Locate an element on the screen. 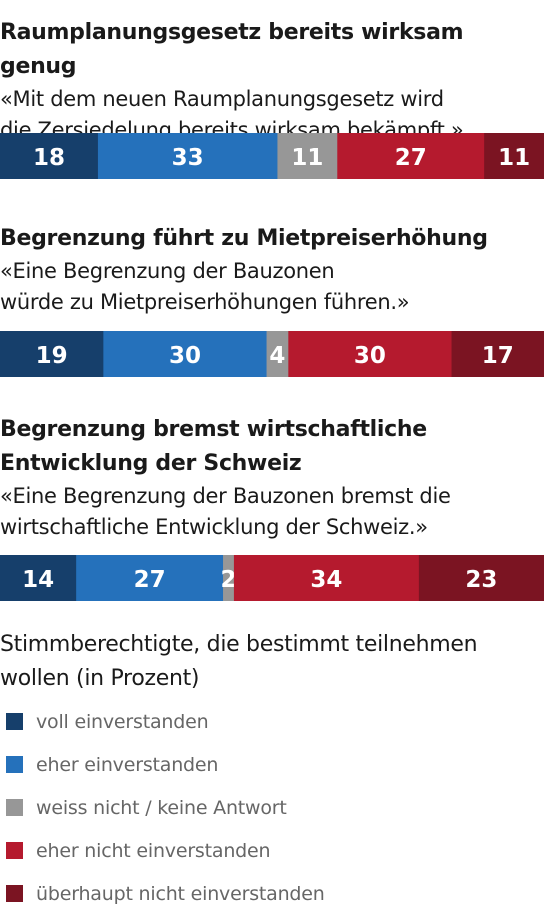 This screenshot has width=544, height=924. chart-1-title: Raumplanungsgesetz bereits wirksam genug is located at coordinates (232, 49).